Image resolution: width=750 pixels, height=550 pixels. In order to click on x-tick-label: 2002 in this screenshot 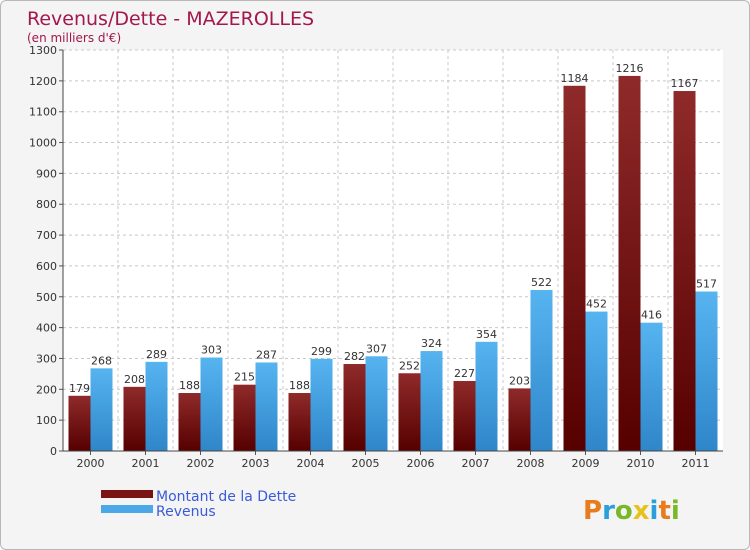, I will do `click(201, 463)`.